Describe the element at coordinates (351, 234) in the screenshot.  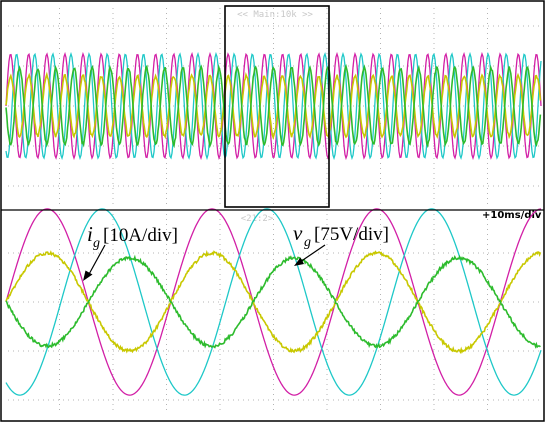
I see `vg-scale: [75V/div]` at that location.